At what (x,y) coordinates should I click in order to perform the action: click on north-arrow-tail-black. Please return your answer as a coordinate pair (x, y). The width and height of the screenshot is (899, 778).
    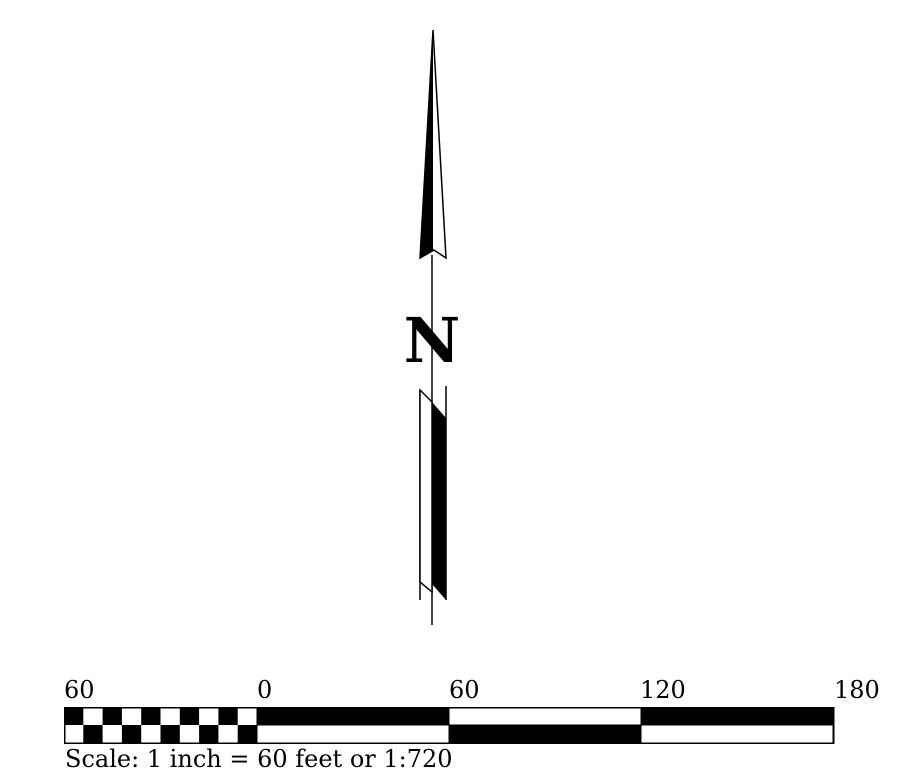
    Looking at the image, I should click on (439, 501).